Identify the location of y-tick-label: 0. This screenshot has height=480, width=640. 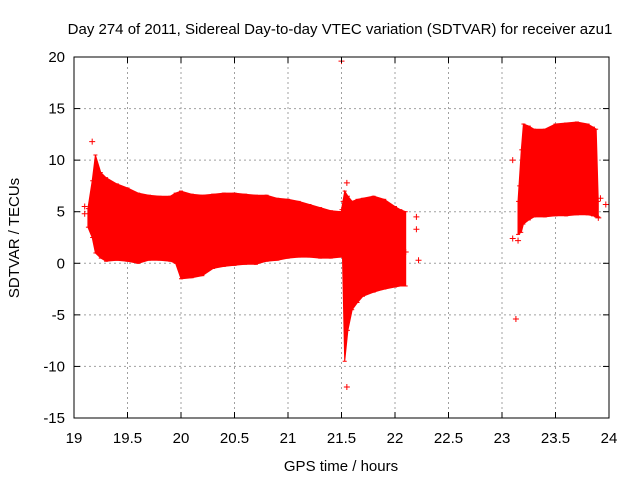
(61, 263).